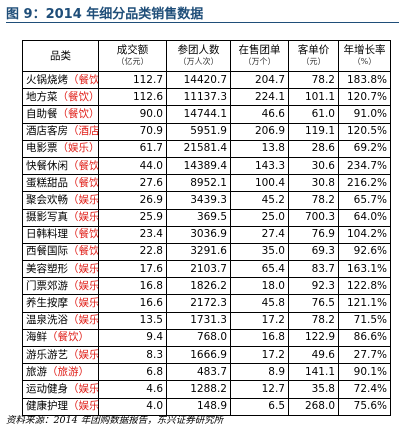 The image size is (405, 427). I want to click on value-cell: 92.3, so click(313, 286).